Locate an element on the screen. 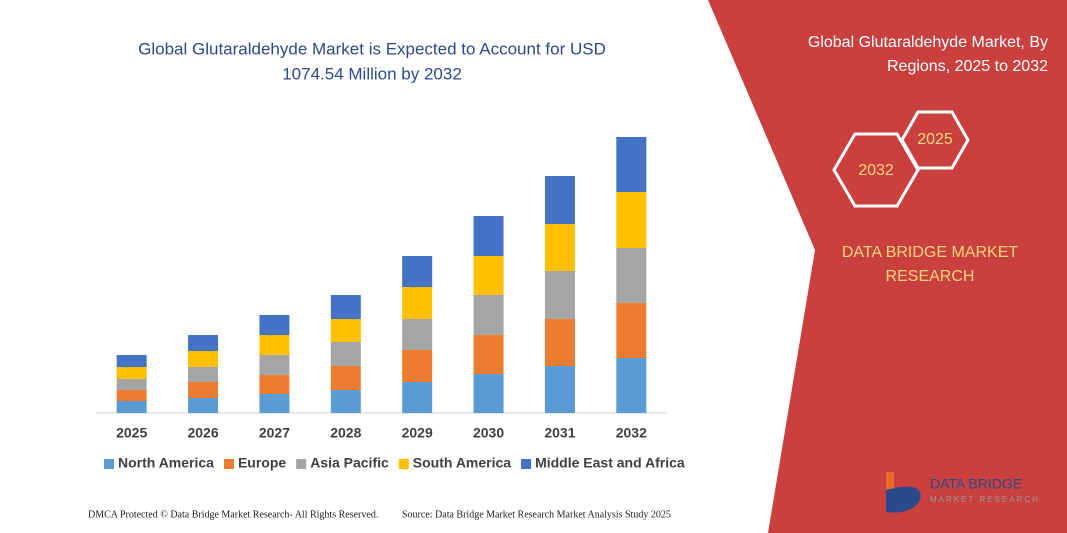  logo-tagline: MARKET RESEARCH is located at coordinates (985, 499).